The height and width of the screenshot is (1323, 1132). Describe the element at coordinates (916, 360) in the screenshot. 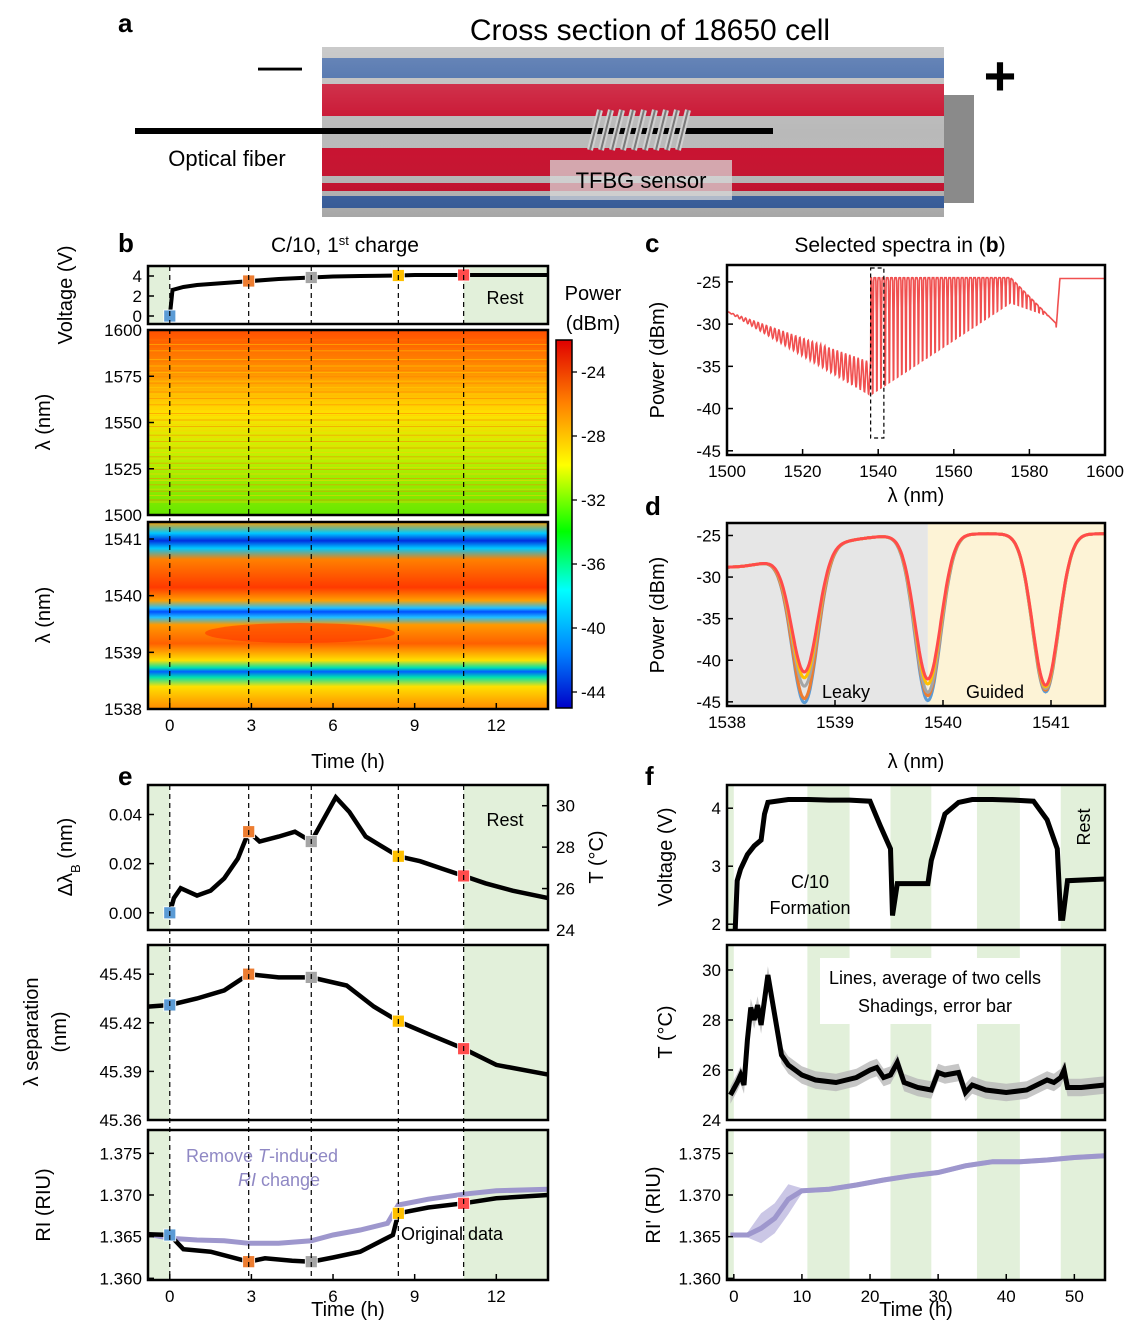

I see `c-frame` at that location.